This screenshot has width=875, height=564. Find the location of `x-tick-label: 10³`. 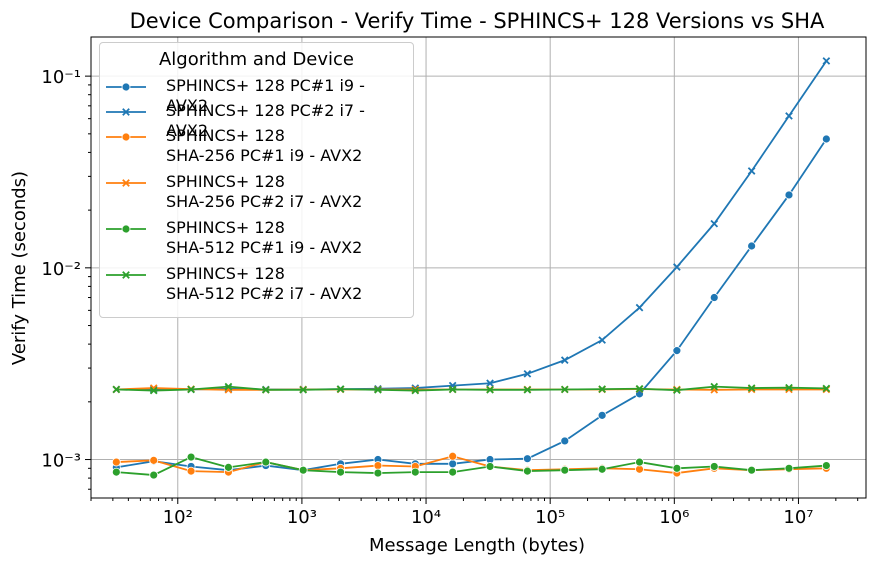

x-tick-label: 10³ is located at coordinates (302, 517).